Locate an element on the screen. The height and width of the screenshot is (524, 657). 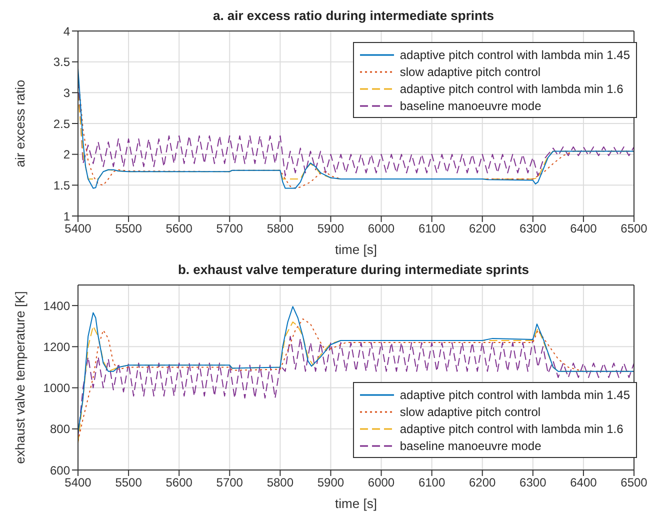
y-tick-label: 600 is located at coordinates (60, 470).